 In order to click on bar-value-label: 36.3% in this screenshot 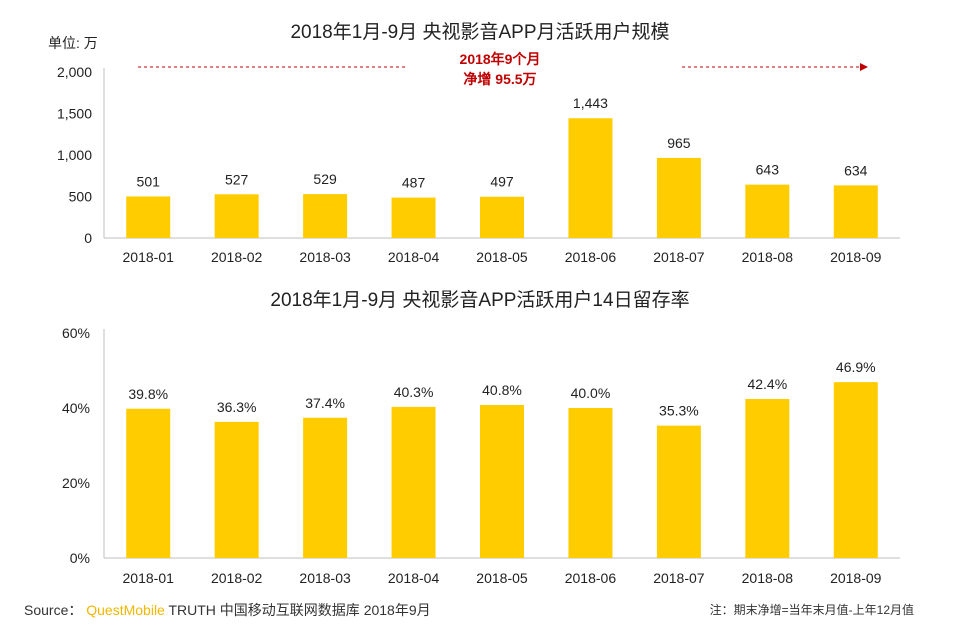, I will do `click(237, 407)`.